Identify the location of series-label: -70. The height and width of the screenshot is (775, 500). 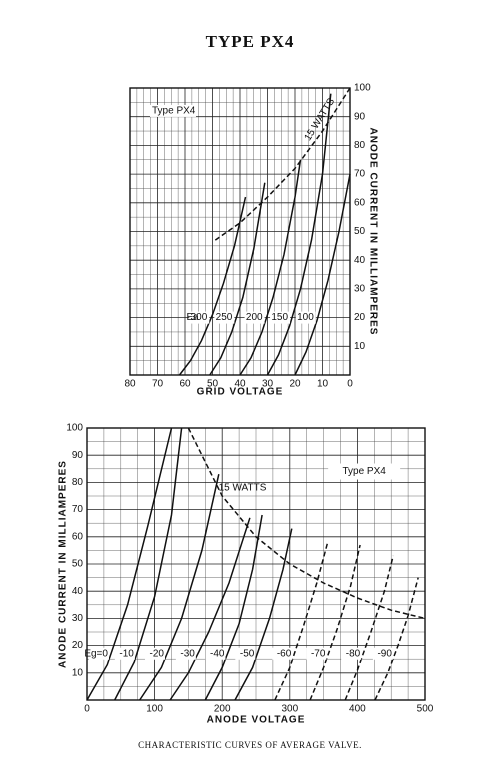
(318, 653).